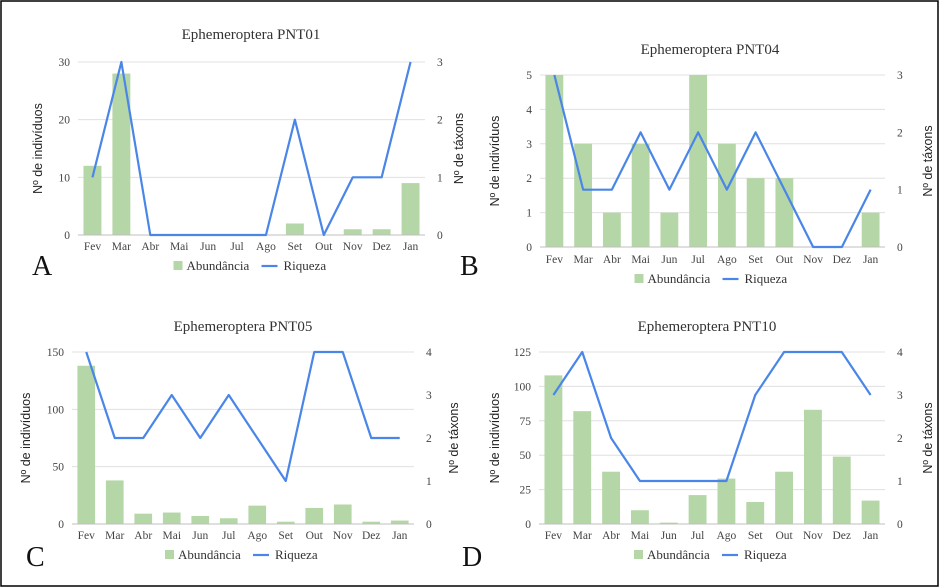 This screenshot has width=939, height=587. What do you see at coordinates (469, 266) in the screenshot?
I see `panel-letter: B` at bounding box center [469, 266].